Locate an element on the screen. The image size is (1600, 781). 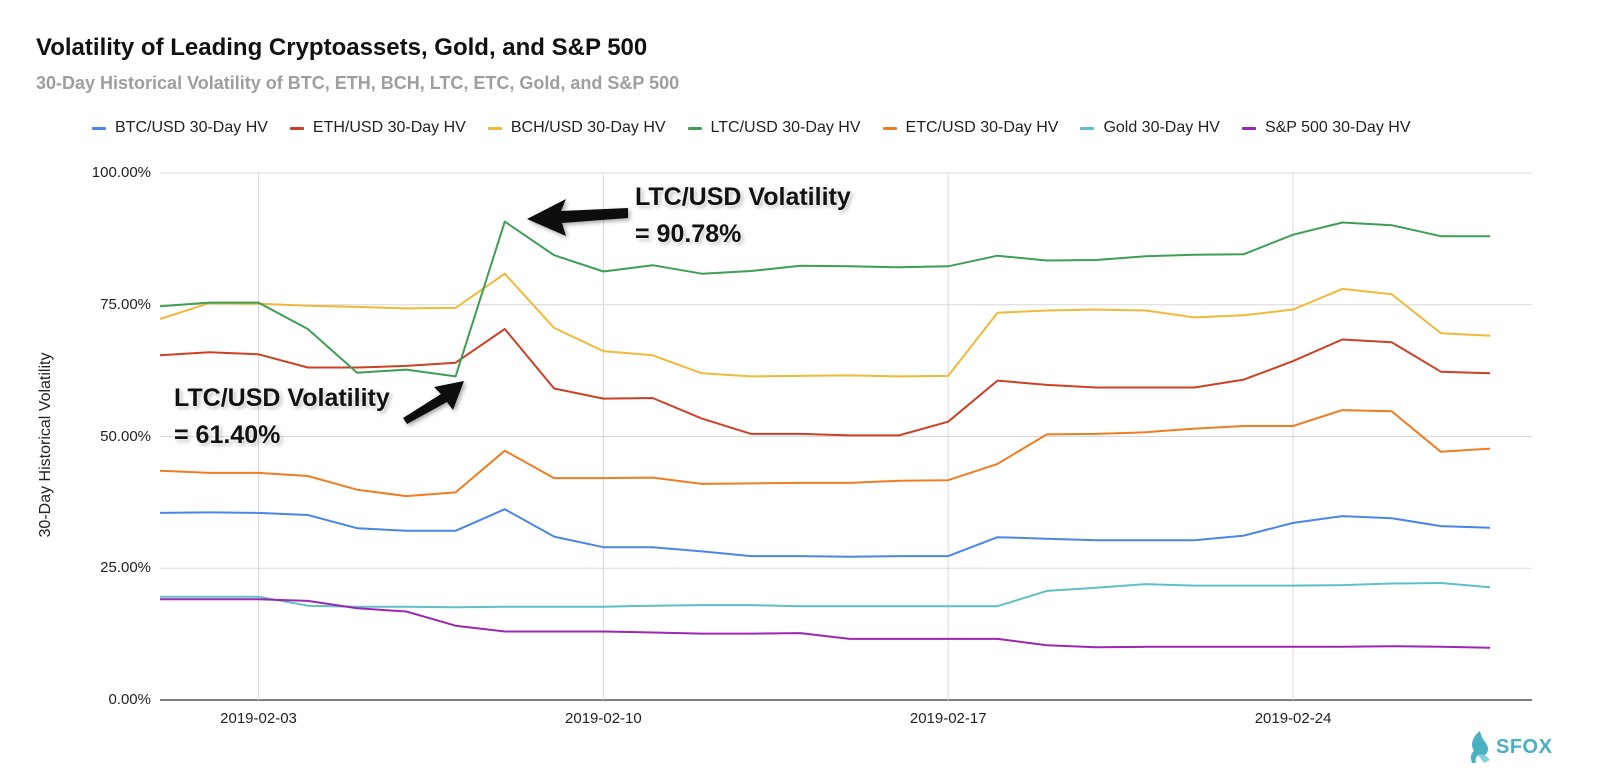
sfox-logo: SFOX is located at coordinates (1509, 747).